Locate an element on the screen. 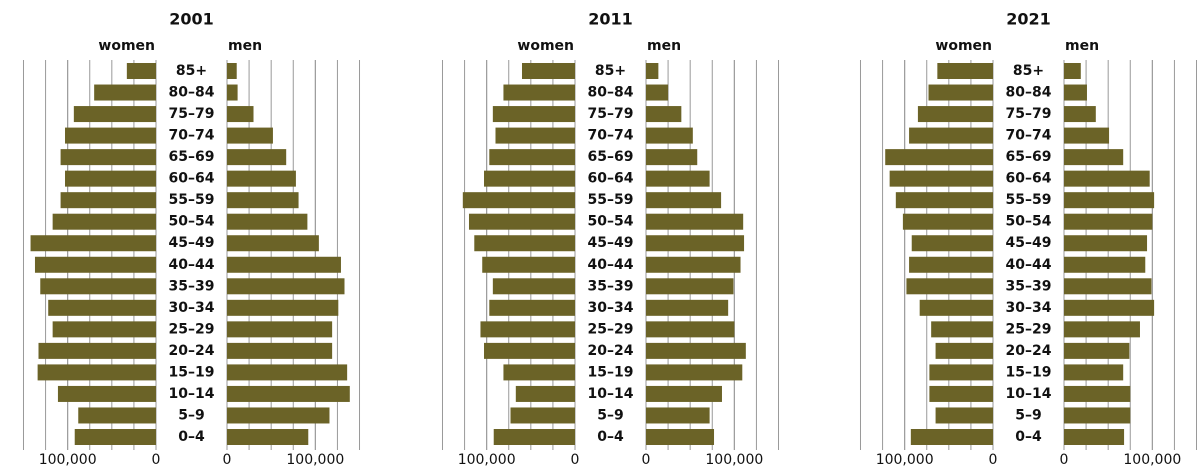 The height and width of the screenshot is (468, 1197). category-label: 55–59 is located at coordinates (1029, 200).